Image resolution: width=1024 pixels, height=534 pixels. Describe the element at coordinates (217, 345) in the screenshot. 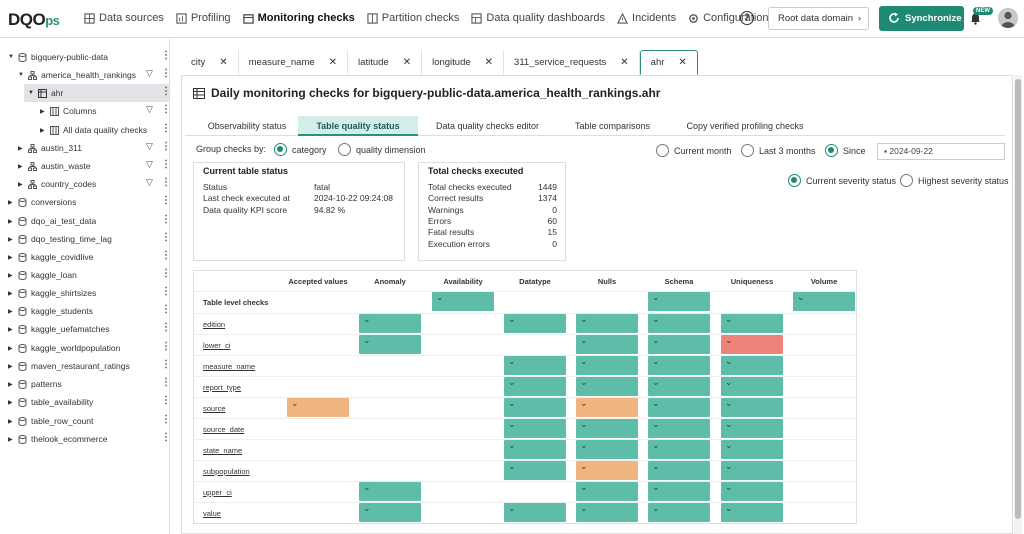

I see `column-link: lower_ci` at that location.